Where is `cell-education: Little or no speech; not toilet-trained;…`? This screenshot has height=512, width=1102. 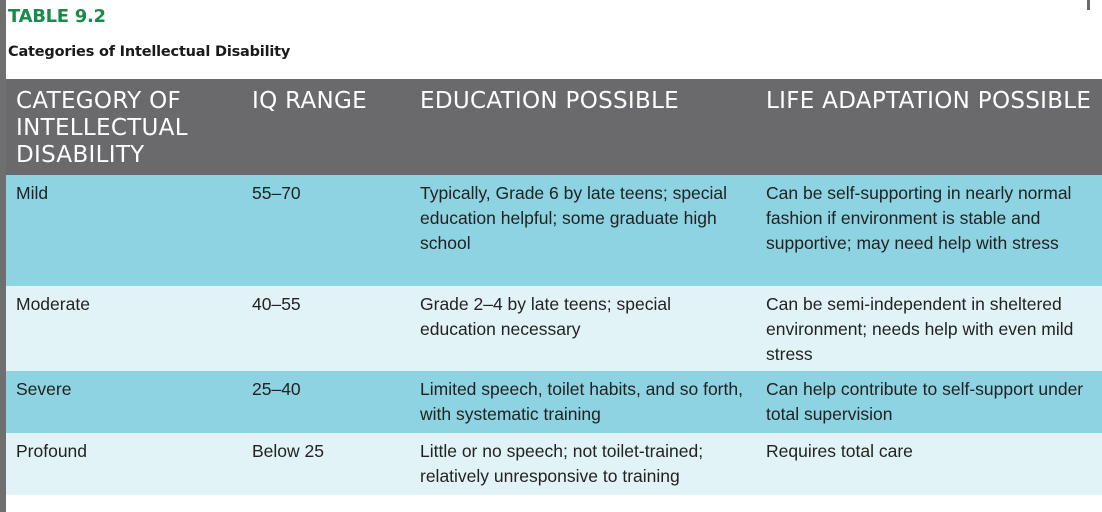 cell-education: Little or no speech; not toilet-trained;… is located at coordinates (583, 464).